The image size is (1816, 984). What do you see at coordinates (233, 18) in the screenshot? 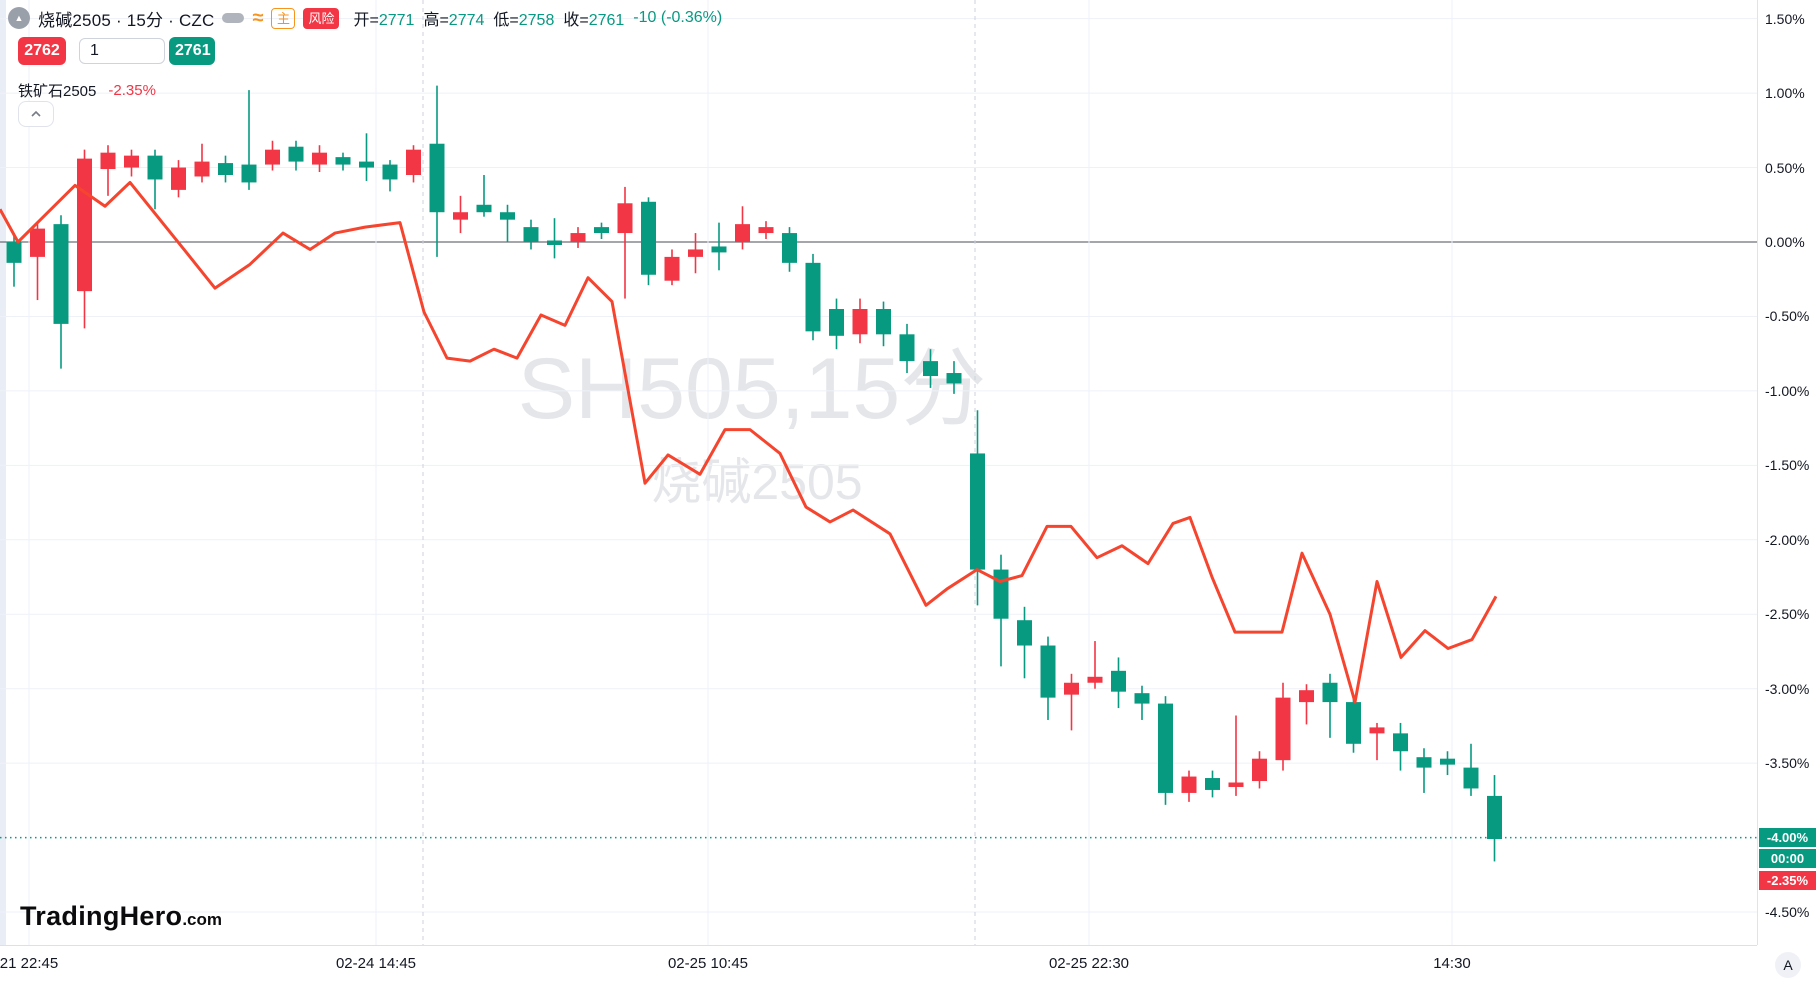
I see `legend-pill-icon` at bounding box center [233, 18].